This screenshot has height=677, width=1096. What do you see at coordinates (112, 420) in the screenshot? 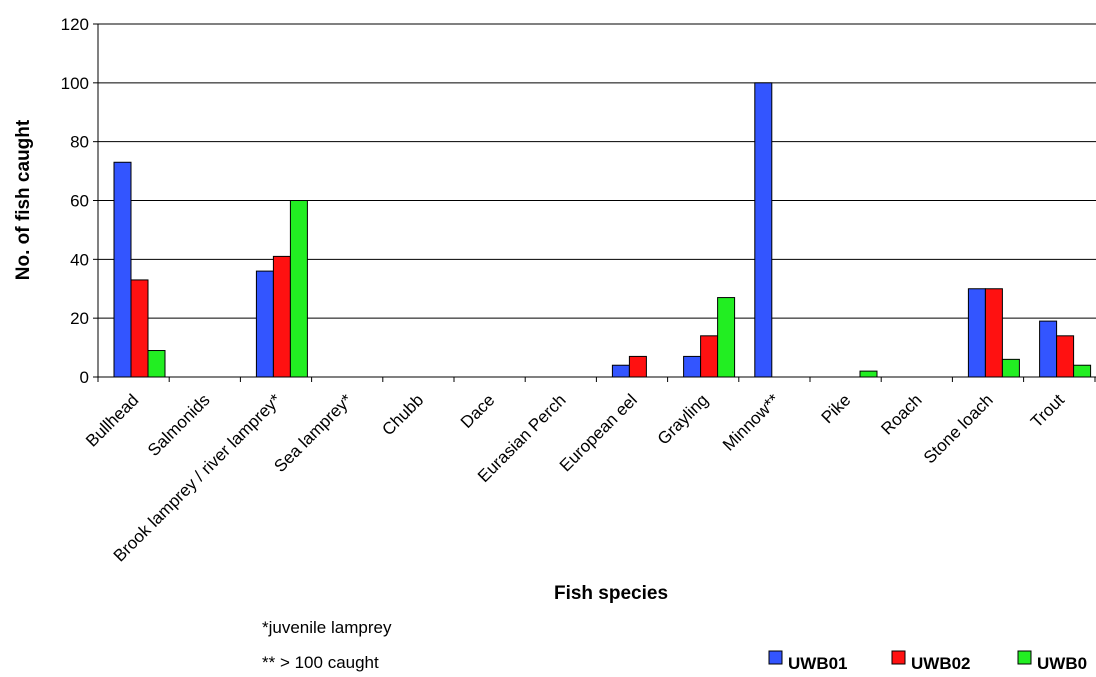
I see `x-category-label: Bullhead` at bounding box center [112, 420].